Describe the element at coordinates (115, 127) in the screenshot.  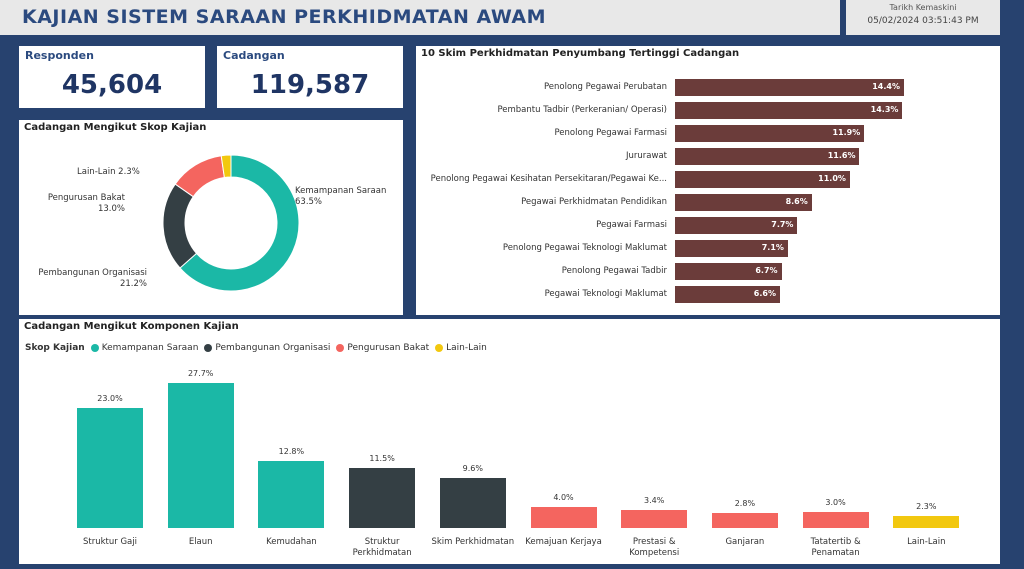
I see `donut-title: Cadangan Mengikut Skop Kajian` at that location.